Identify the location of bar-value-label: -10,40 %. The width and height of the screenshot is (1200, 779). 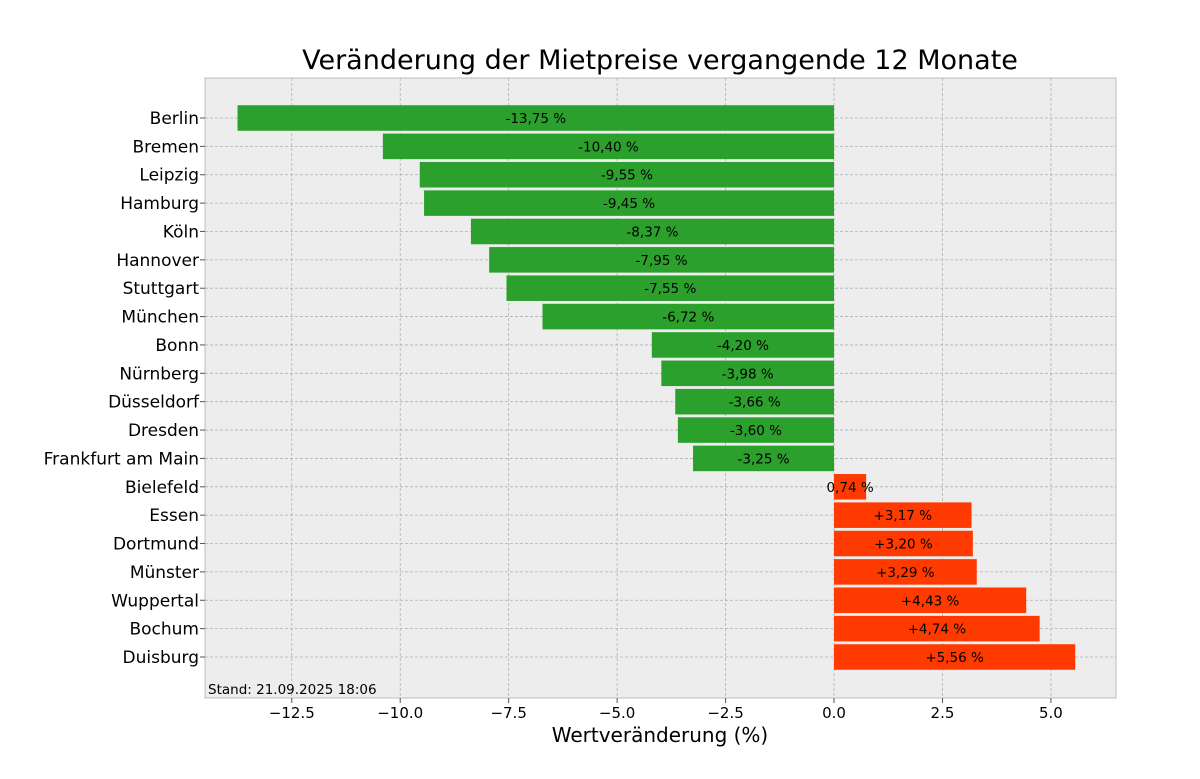
(608, 147).